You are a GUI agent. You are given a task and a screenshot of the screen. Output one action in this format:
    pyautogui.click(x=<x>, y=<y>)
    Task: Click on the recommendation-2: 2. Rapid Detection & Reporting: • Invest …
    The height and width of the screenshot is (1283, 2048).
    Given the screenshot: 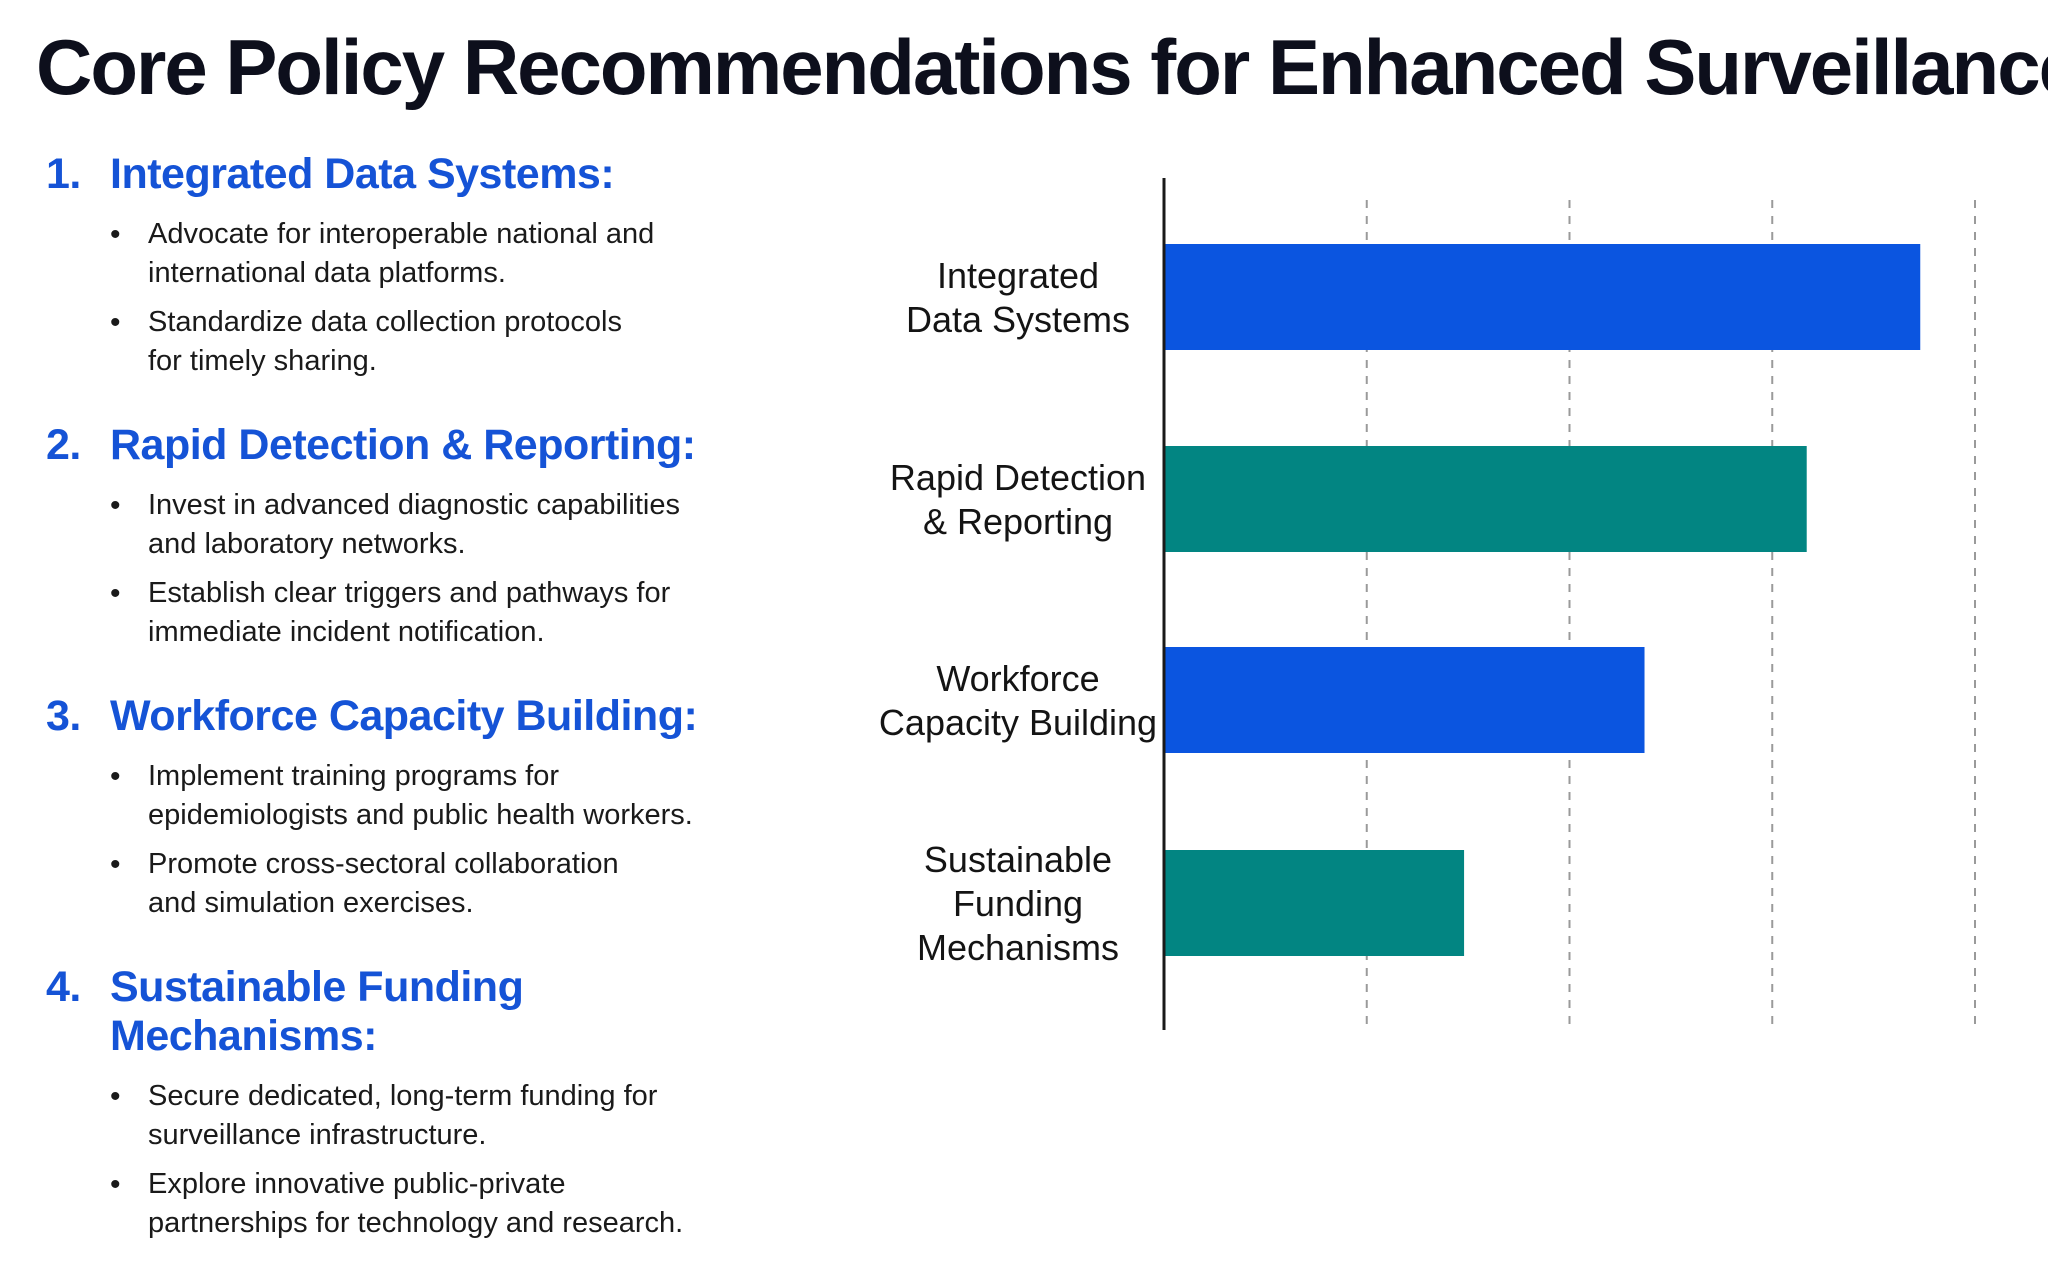 What is the action you would take?
    pyautogui.click(x=396, y=536)
    